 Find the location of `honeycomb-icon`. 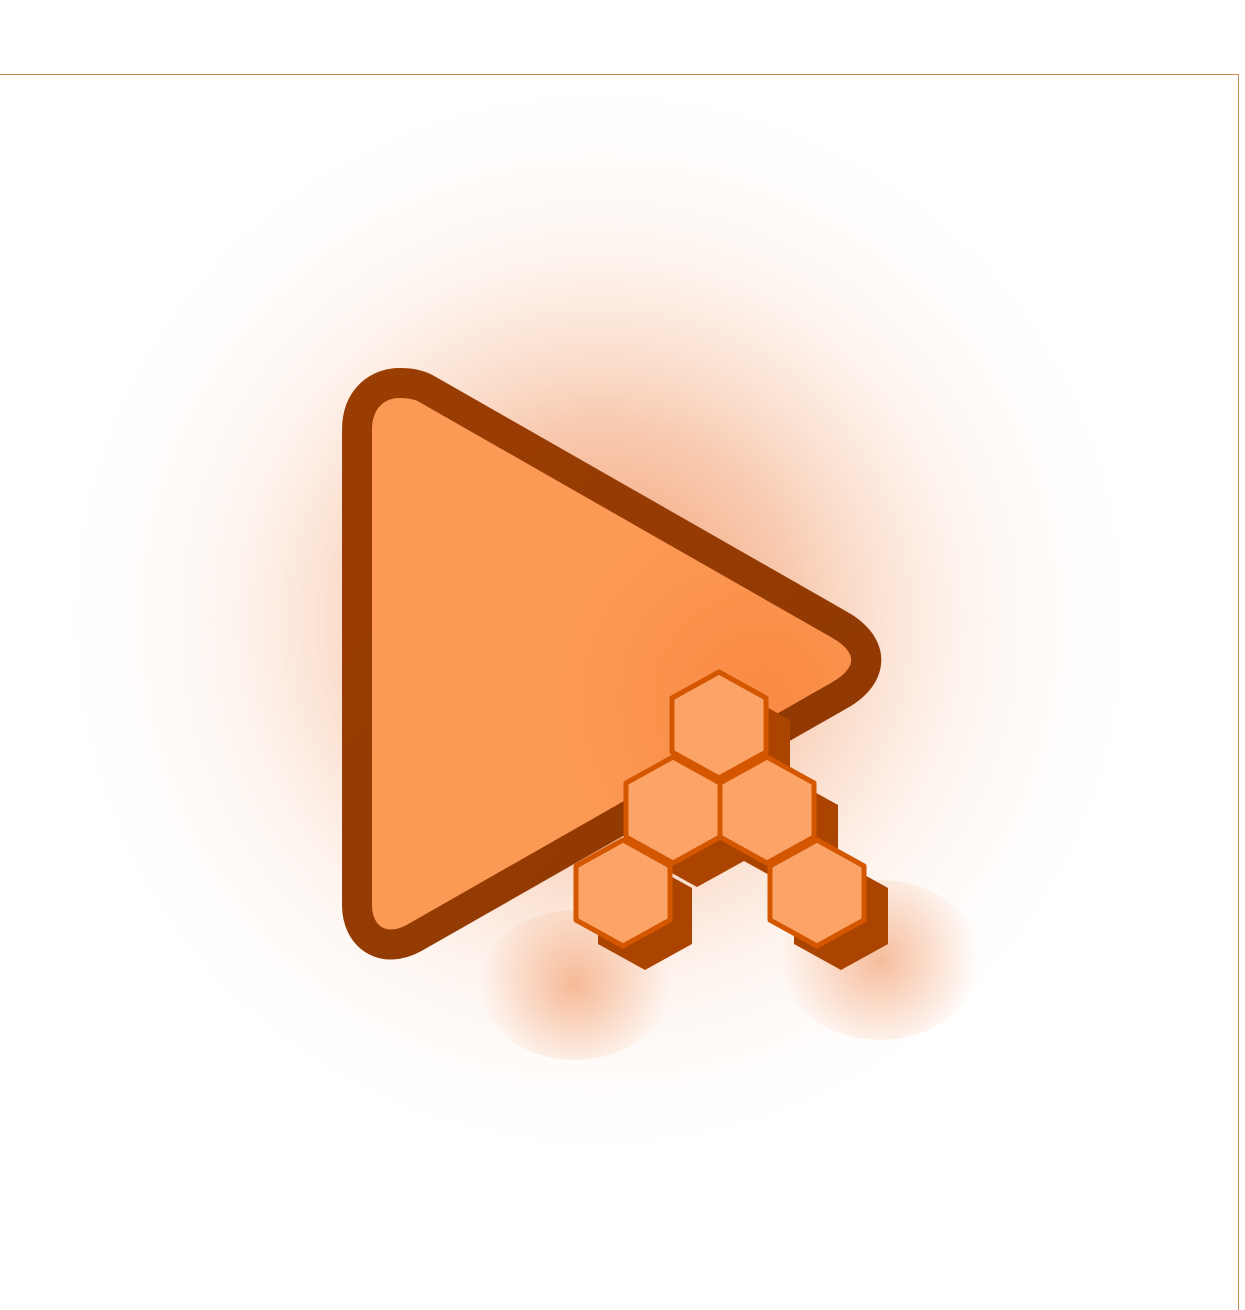

honeycomb-icon is located at coordinates (730, 819).